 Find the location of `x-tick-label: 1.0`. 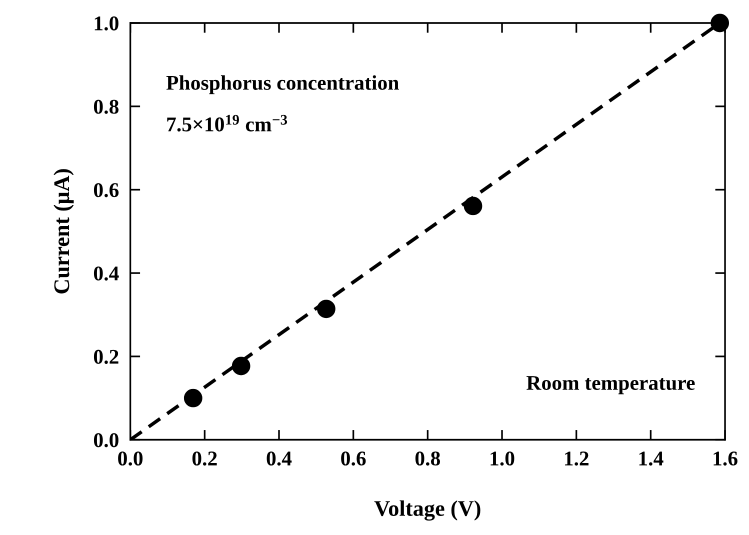

x-tick-label: 1.0 is located at coordinates (502, 458).